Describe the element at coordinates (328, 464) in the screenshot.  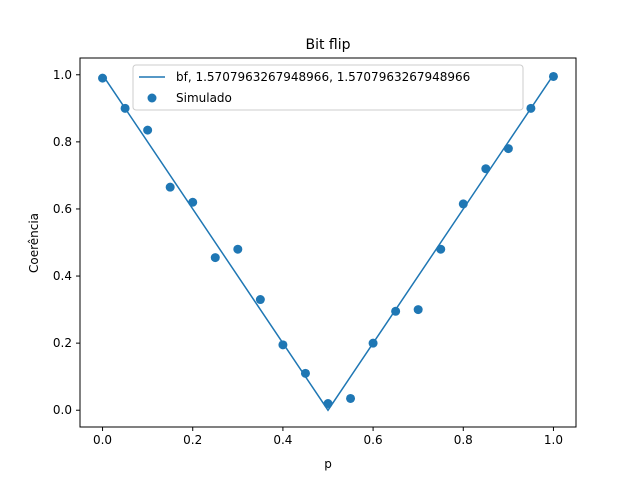
I see `x-axis-label: p` at that location.